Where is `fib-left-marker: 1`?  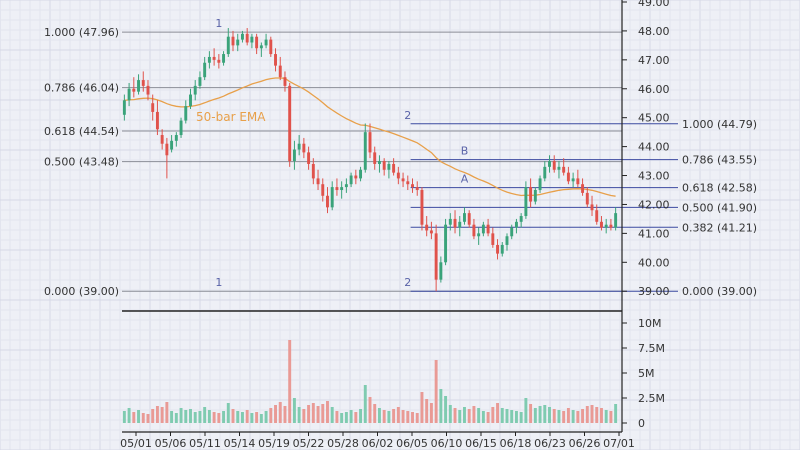 fib-left-marker: 1 is located at coordinates (218, 23).